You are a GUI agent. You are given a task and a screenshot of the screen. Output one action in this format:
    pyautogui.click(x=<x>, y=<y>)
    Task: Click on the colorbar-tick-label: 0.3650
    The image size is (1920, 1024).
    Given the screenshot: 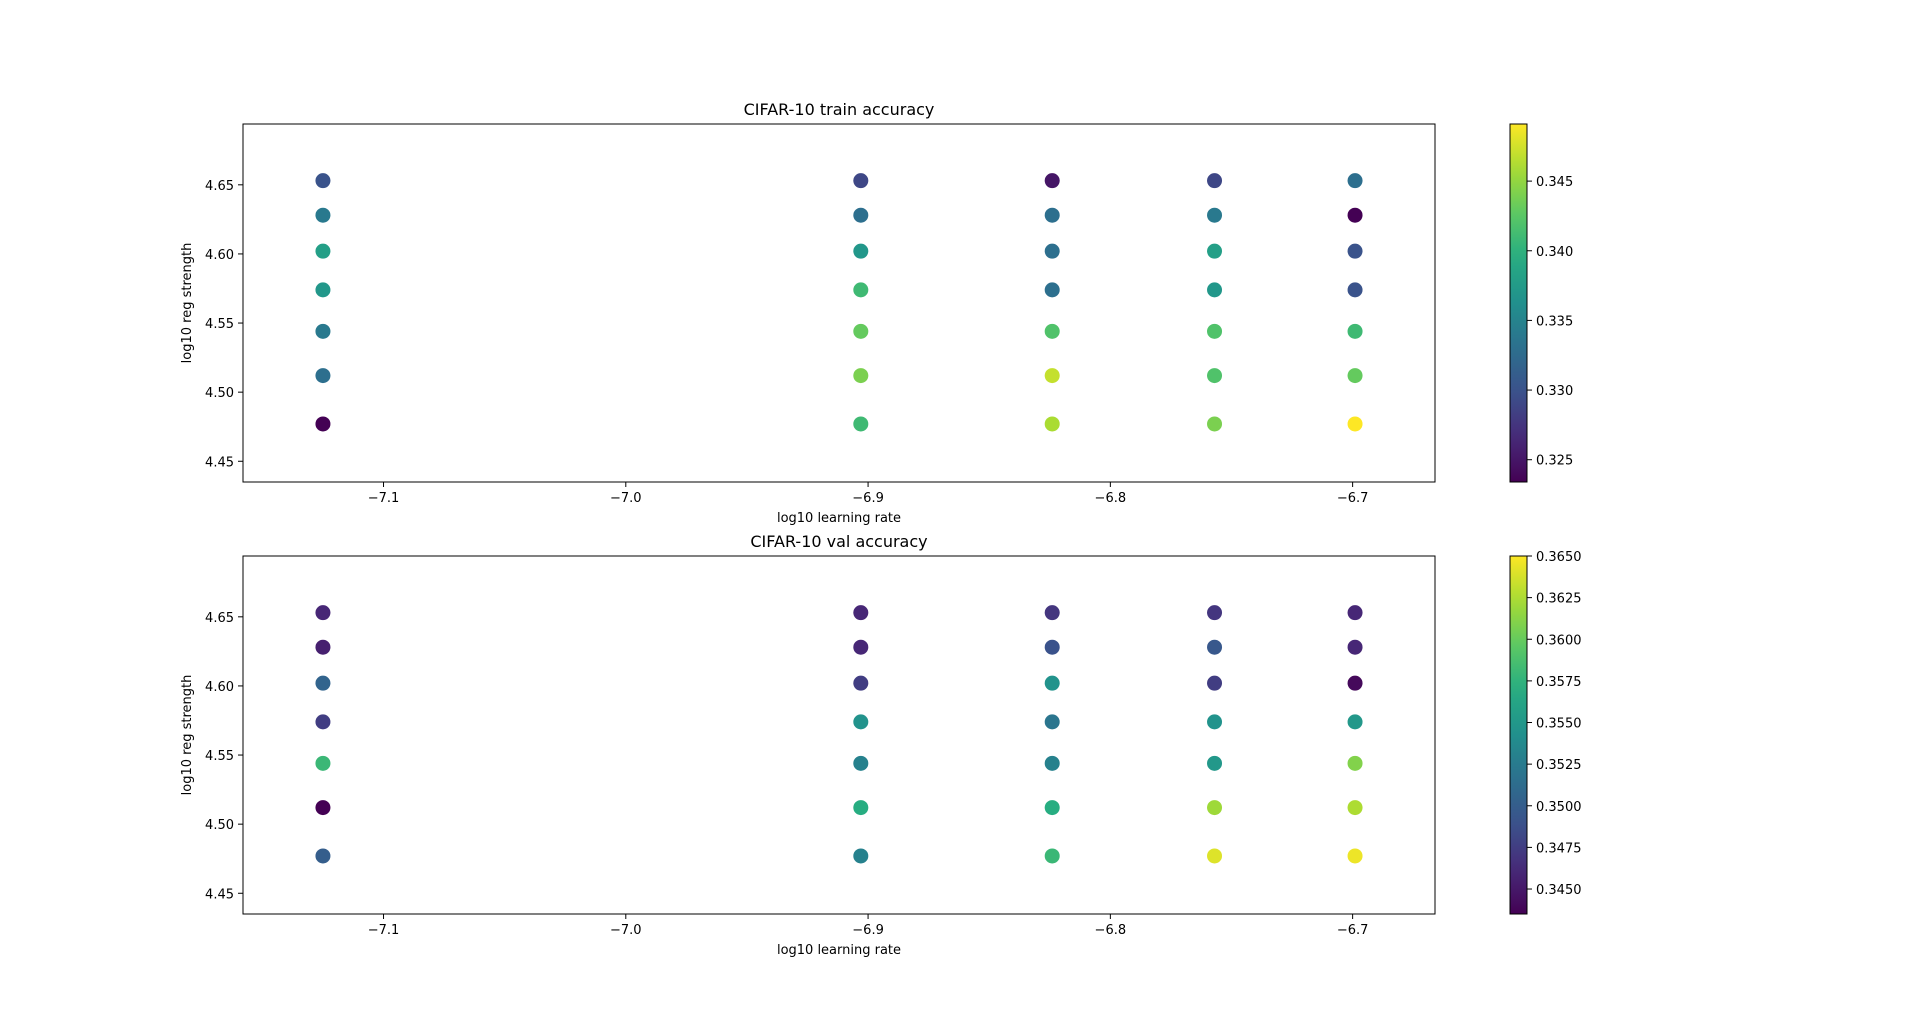 What is the action you would take?
    pyautogui.click(x=1559, y=557)
    